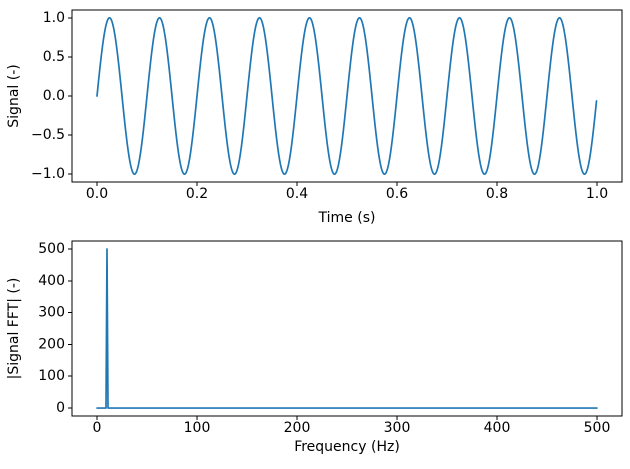 The image size is (630, 469). Describe the element at coordinates (97, 194) in the screenshot. I see `x-tick-label: 0.0` at that location.